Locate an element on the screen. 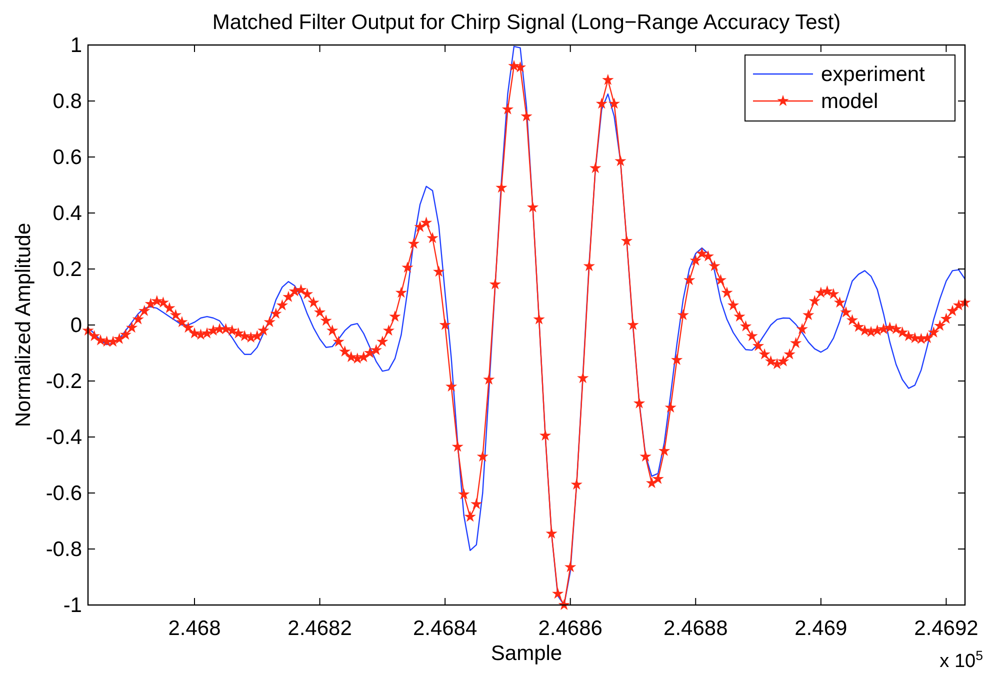 The image size is (988, 677). y-tick-label: -0.8 is located at coordinates (64, 549).